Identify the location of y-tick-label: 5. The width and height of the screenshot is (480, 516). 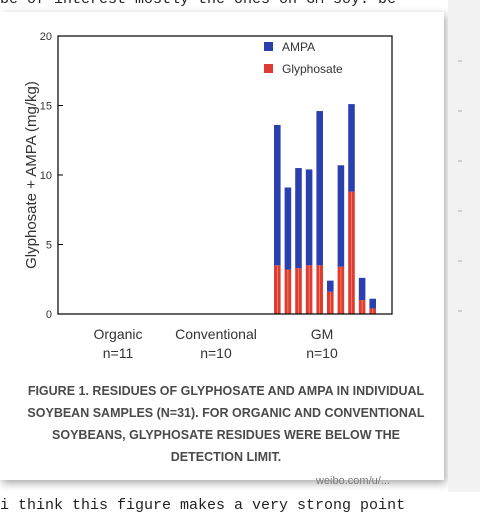
(49, 246).